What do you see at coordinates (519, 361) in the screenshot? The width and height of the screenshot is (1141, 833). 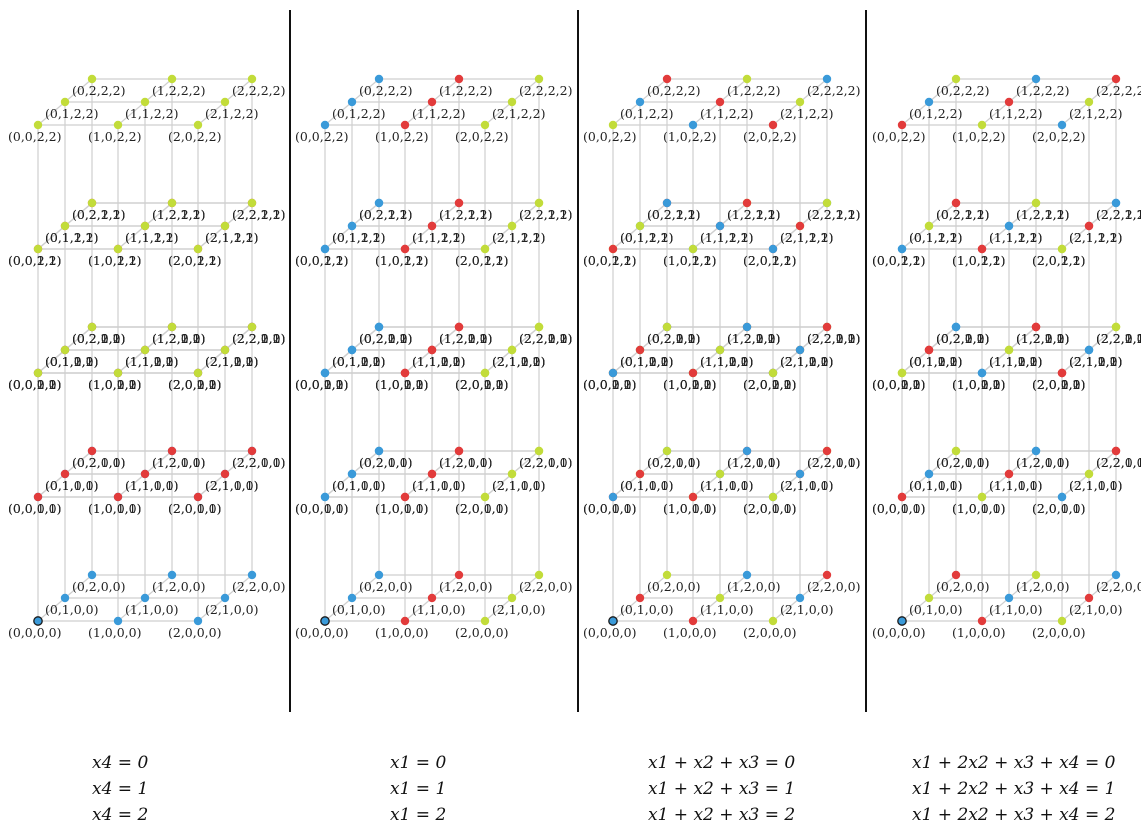 I see `point-label: (2,1,1,1)` at bounding box center [519, 361].